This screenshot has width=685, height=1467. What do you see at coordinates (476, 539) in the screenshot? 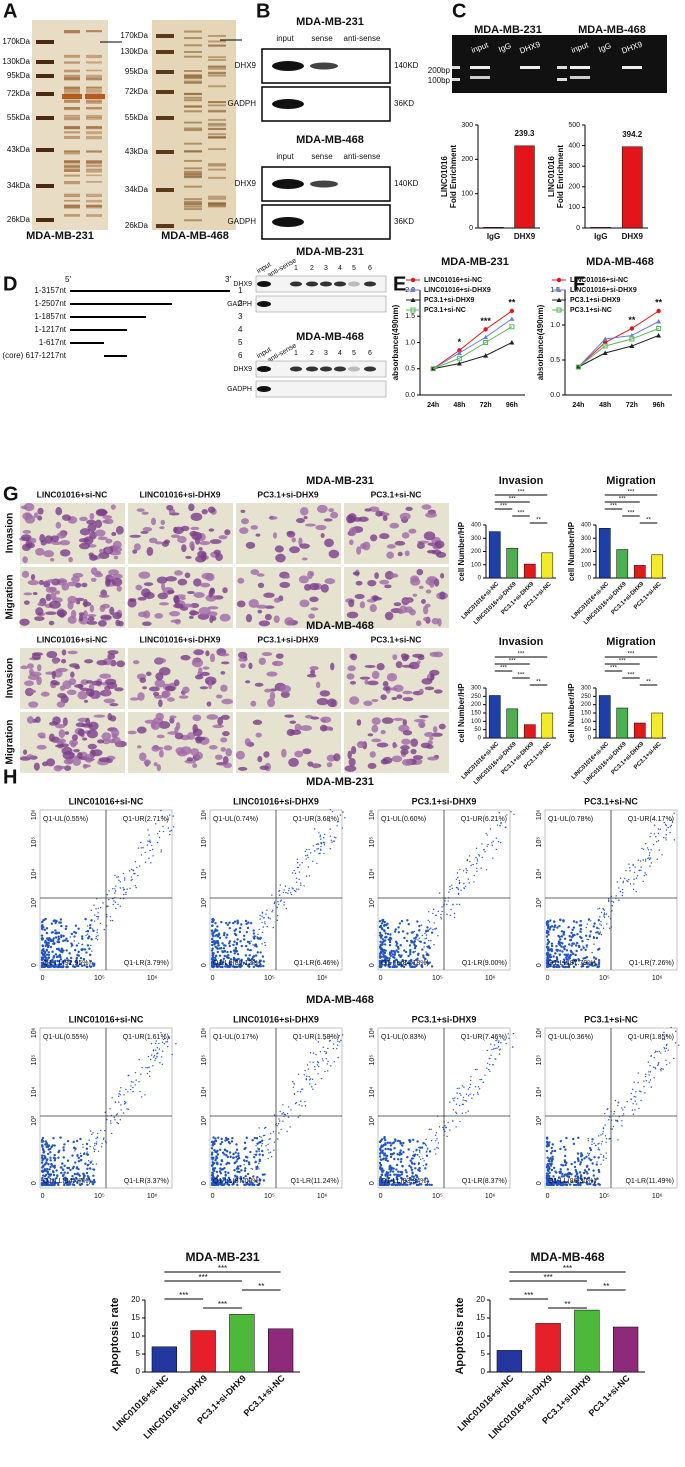
I see `y-tick-label: 300` at bounding box center [476, 539].